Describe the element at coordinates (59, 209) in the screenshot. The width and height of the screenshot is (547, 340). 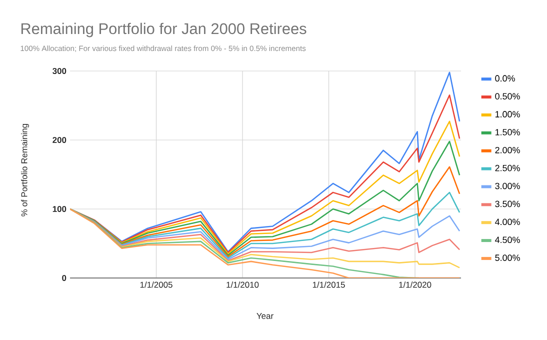
I see `y-tick-label: 100` at that location.